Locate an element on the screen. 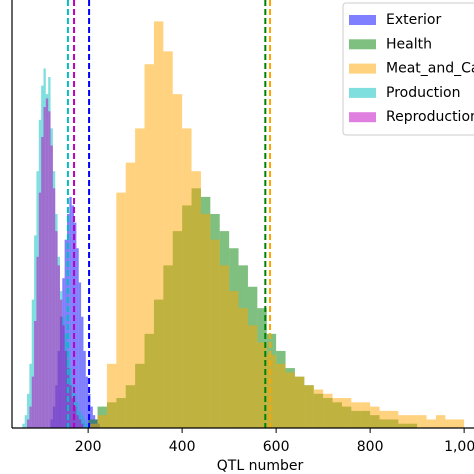  legend-label: Exterior is located at coordinates (413, 20).